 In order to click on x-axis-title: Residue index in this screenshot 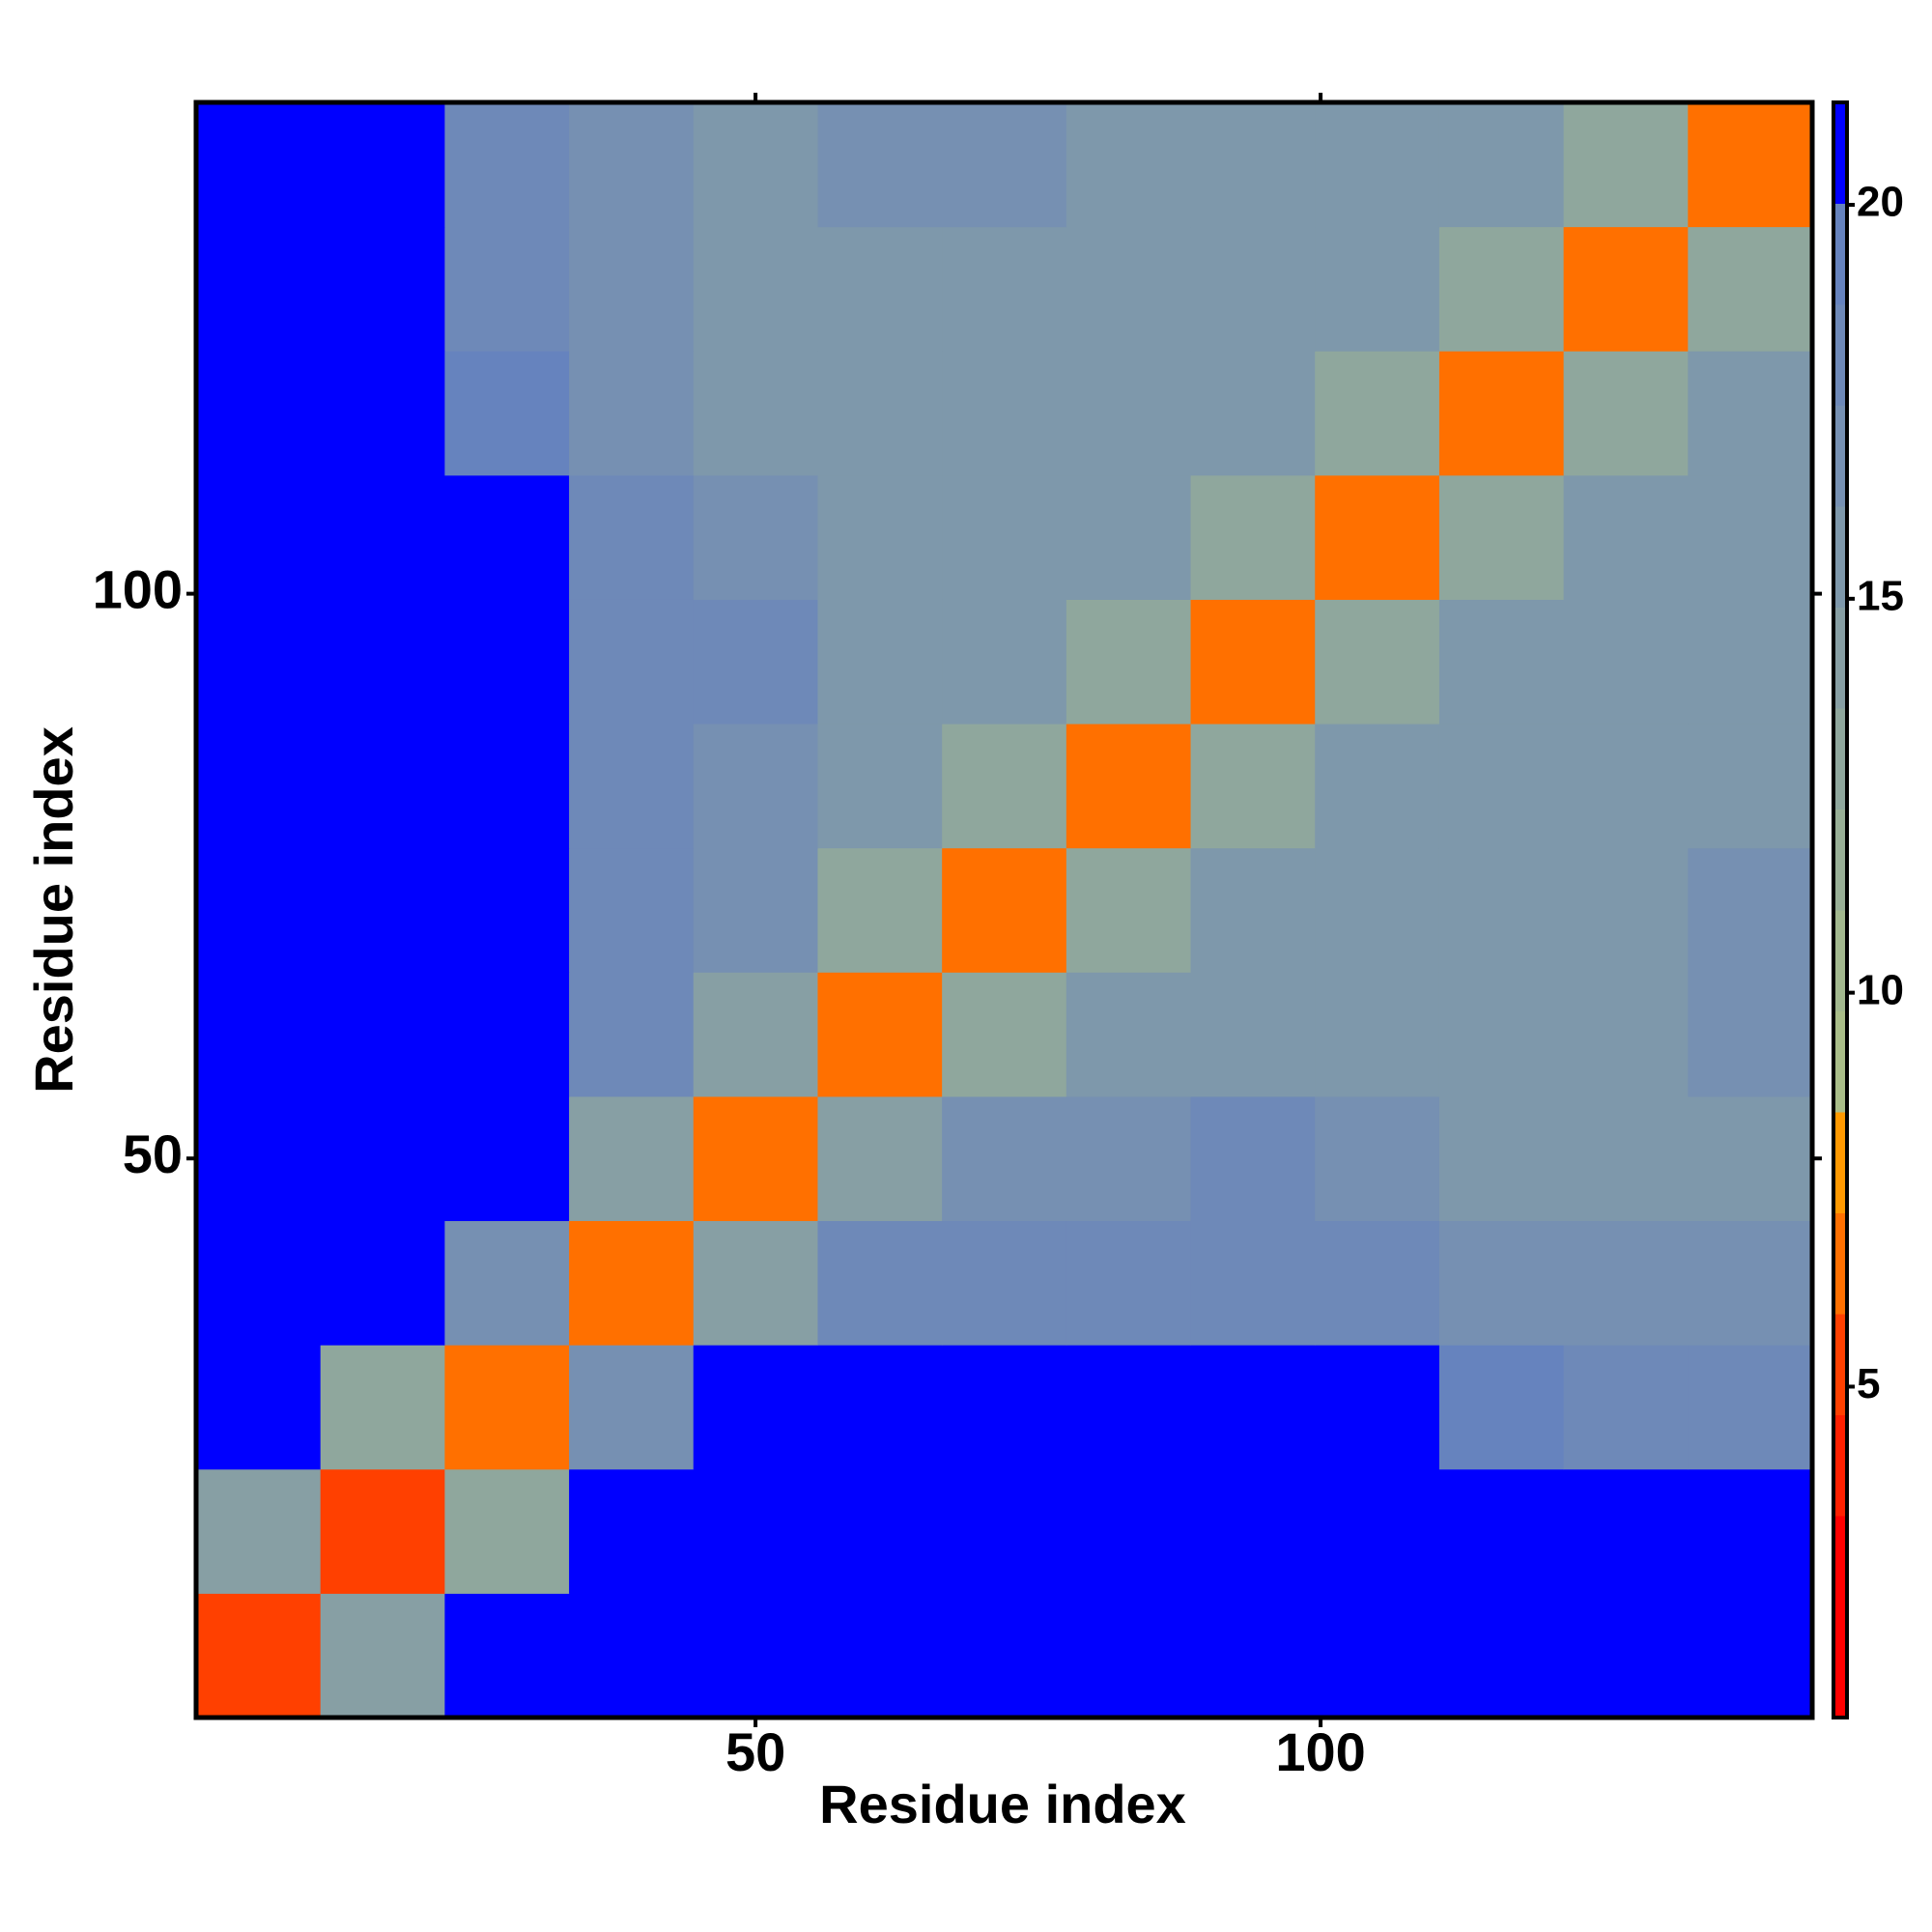, I will do `click(1002, 1804)`.